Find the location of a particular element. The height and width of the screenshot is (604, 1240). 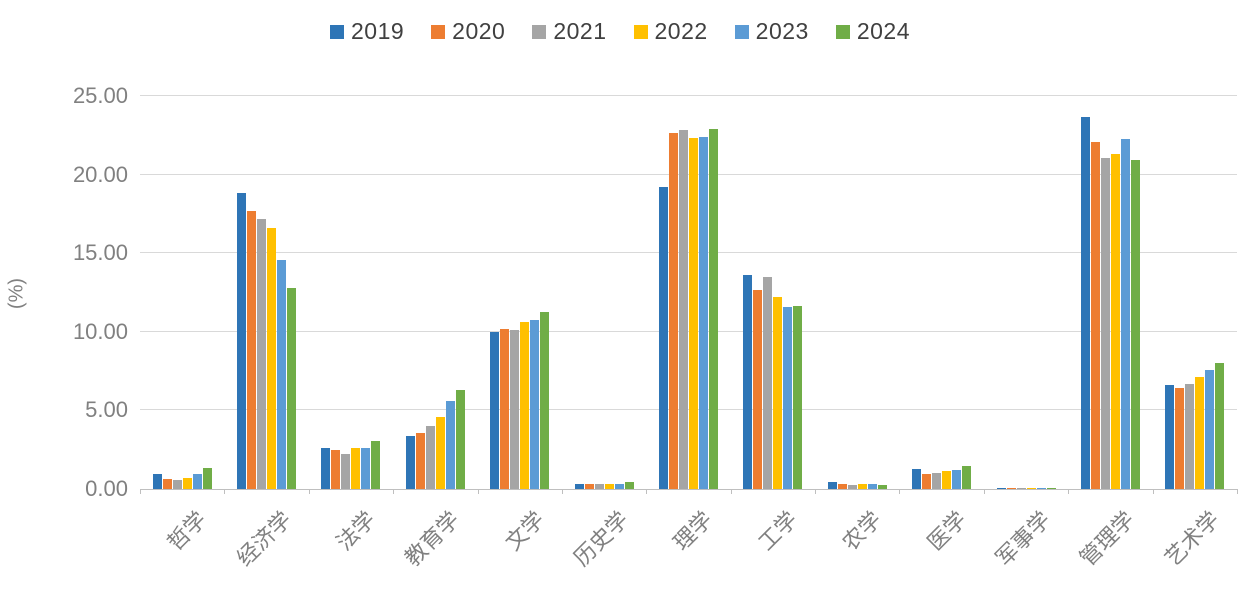

bar-2020-经济学 is located at coordinates (252, 349).